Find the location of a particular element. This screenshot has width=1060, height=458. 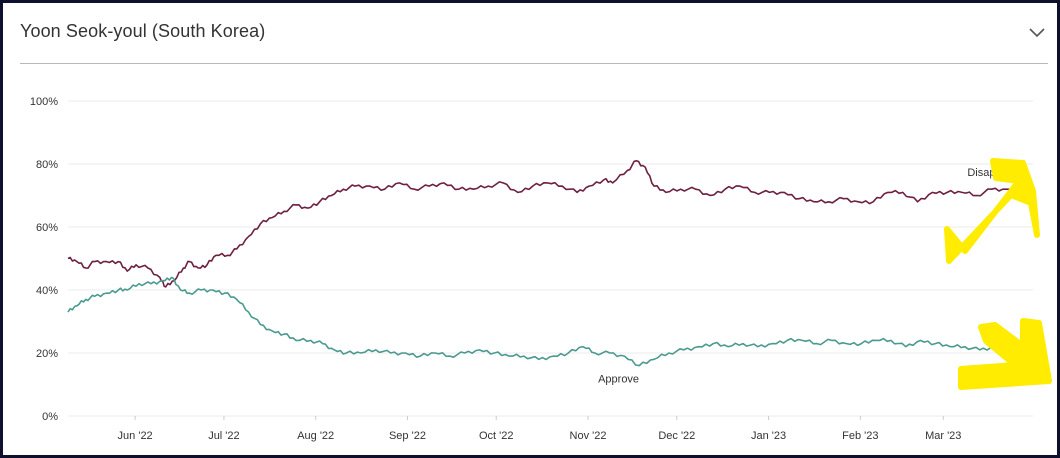

chart-title: Yoon Seok-youl (South Korea) is located at coordinates (143, 31).